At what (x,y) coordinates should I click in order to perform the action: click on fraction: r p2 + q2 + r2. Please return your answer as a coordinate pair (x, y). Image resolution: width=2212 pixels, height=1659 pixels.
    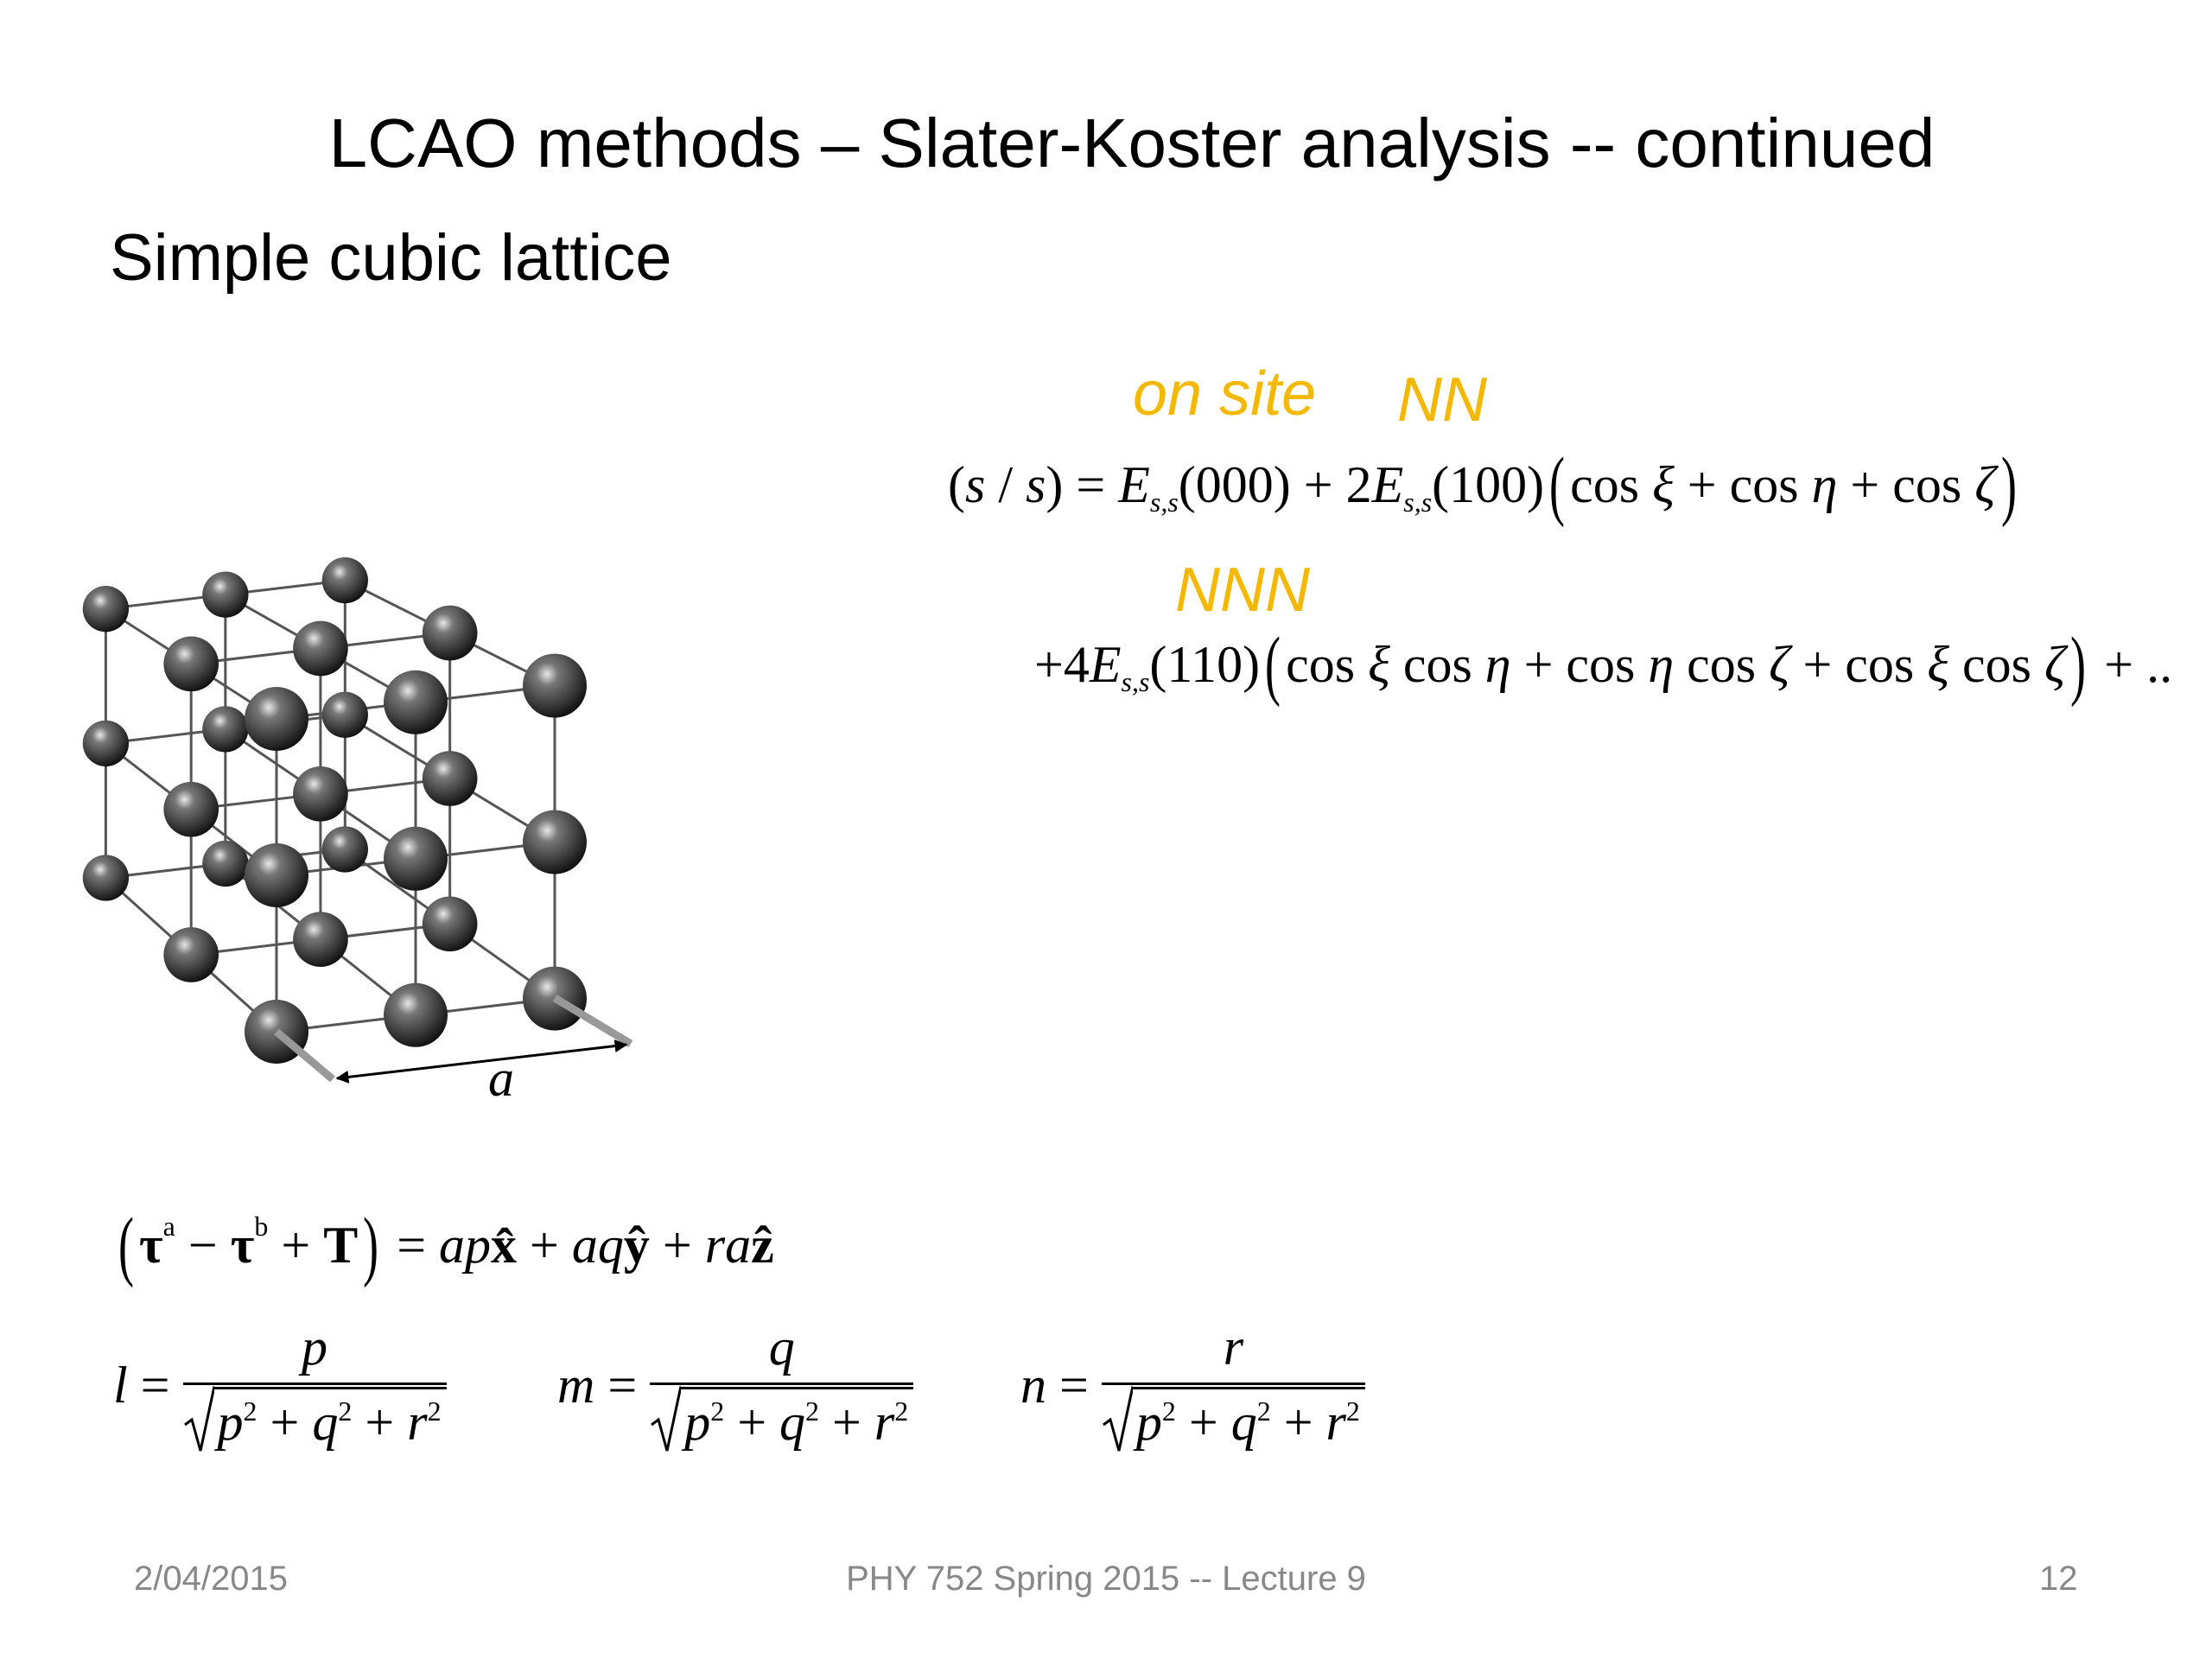
    Looking at the image, I should click on (1233, 1385).